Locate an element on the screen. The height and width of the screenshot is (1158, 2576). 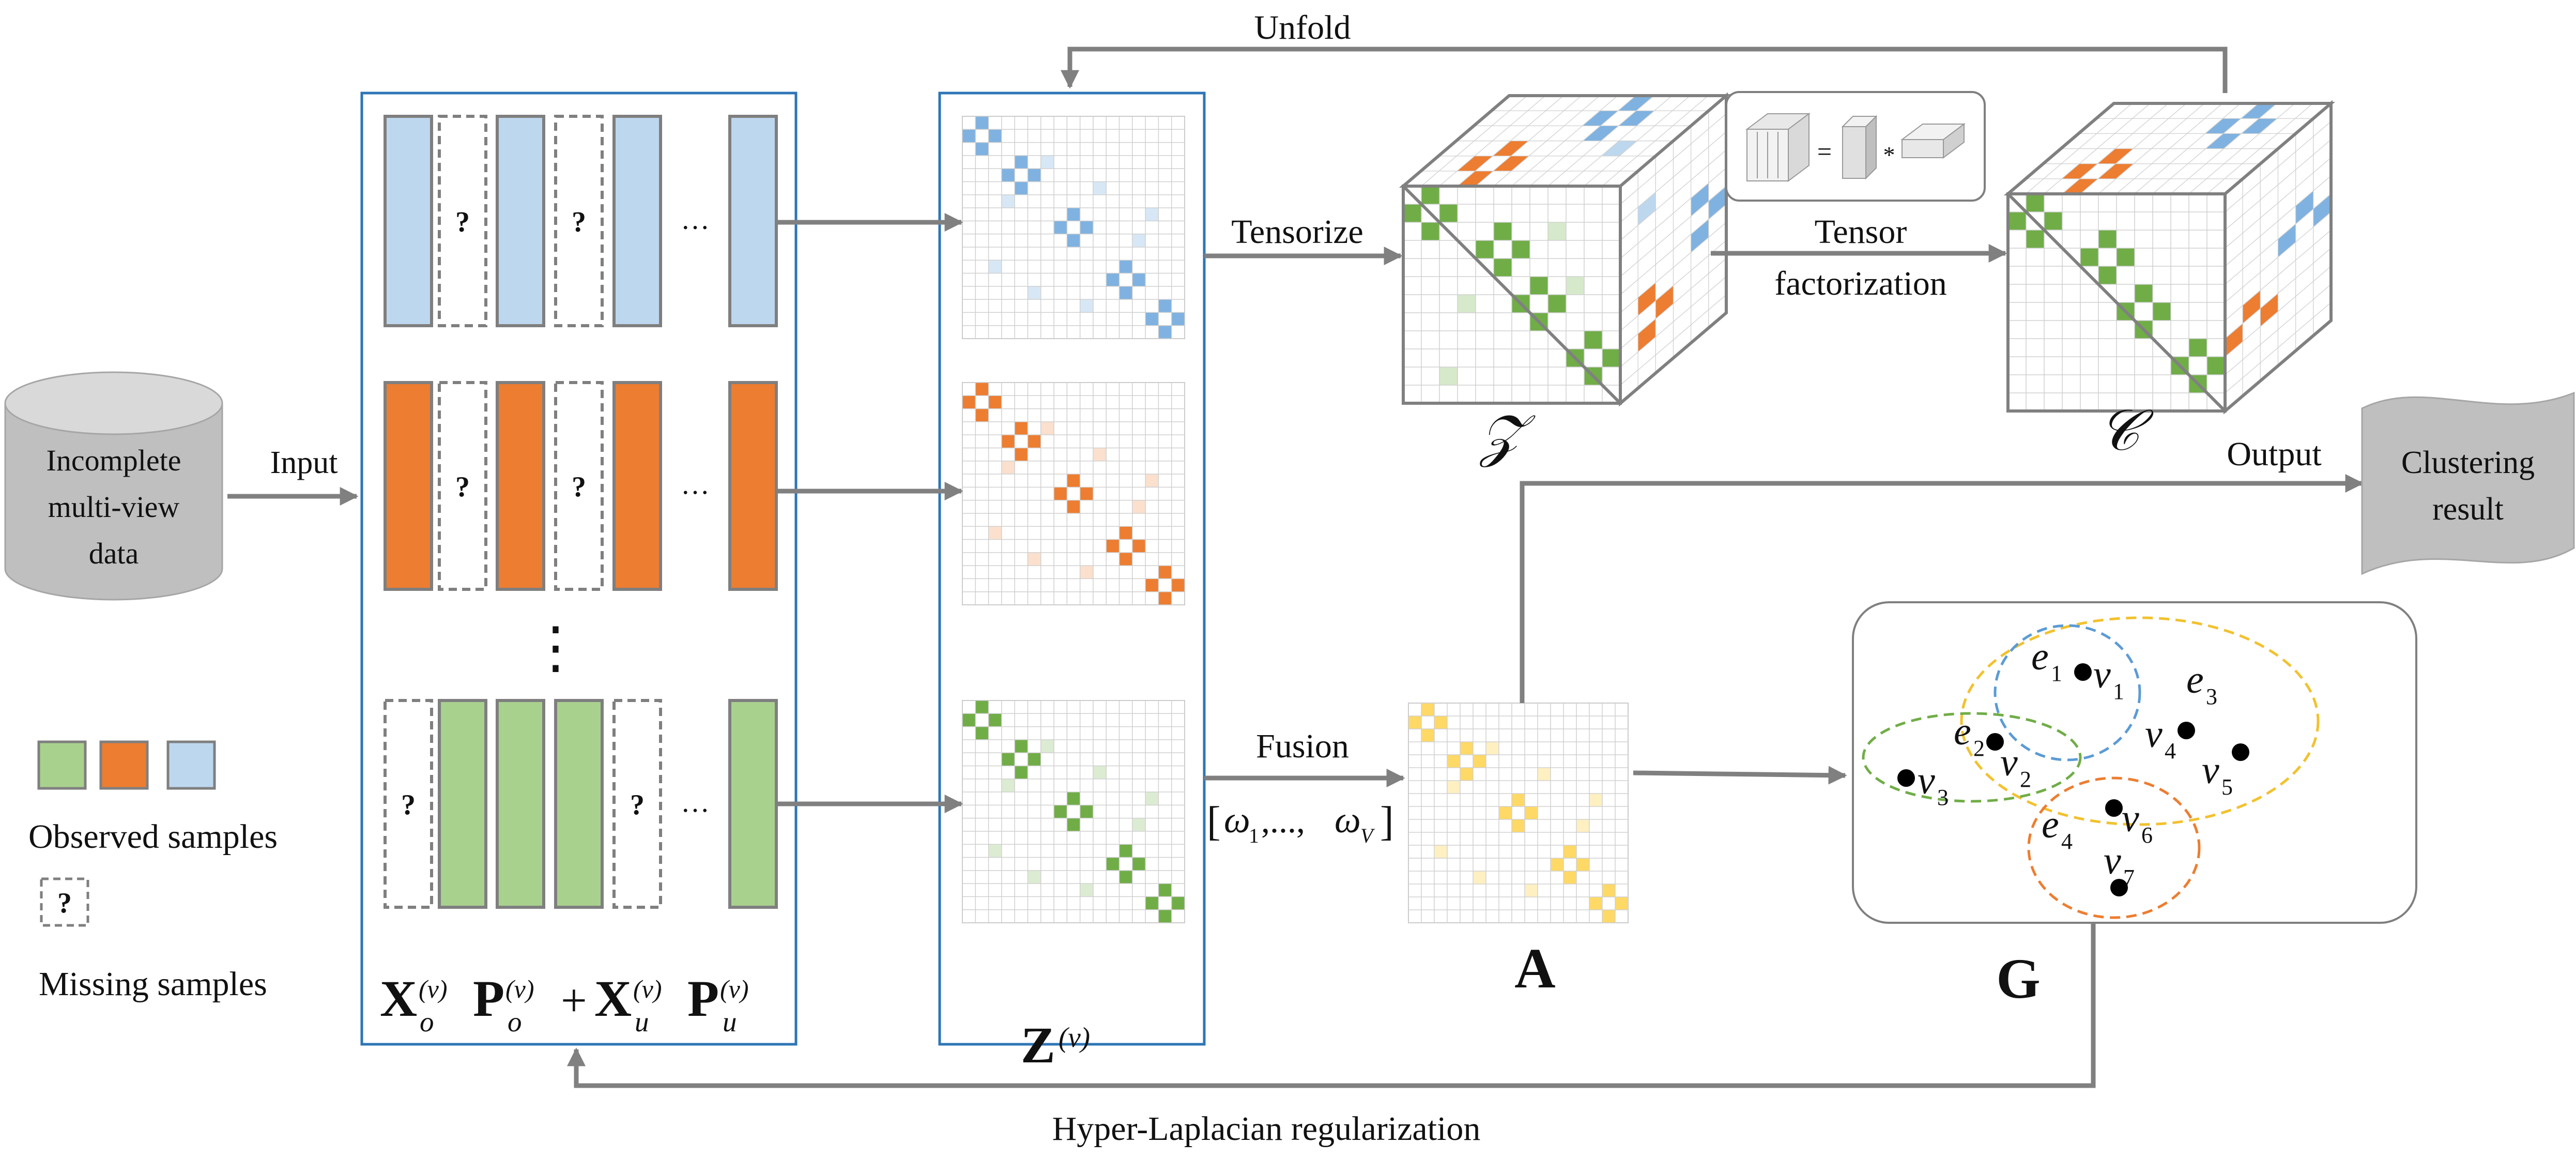
legend-orange-swatch is located at coordinates (124, 765).